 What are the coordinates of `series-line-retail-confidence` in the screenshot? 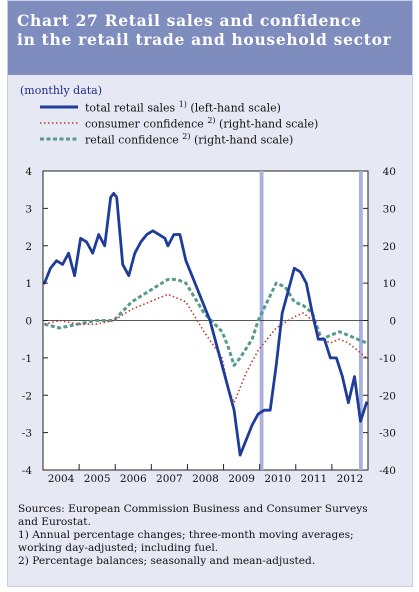 It's located at (206, 322).